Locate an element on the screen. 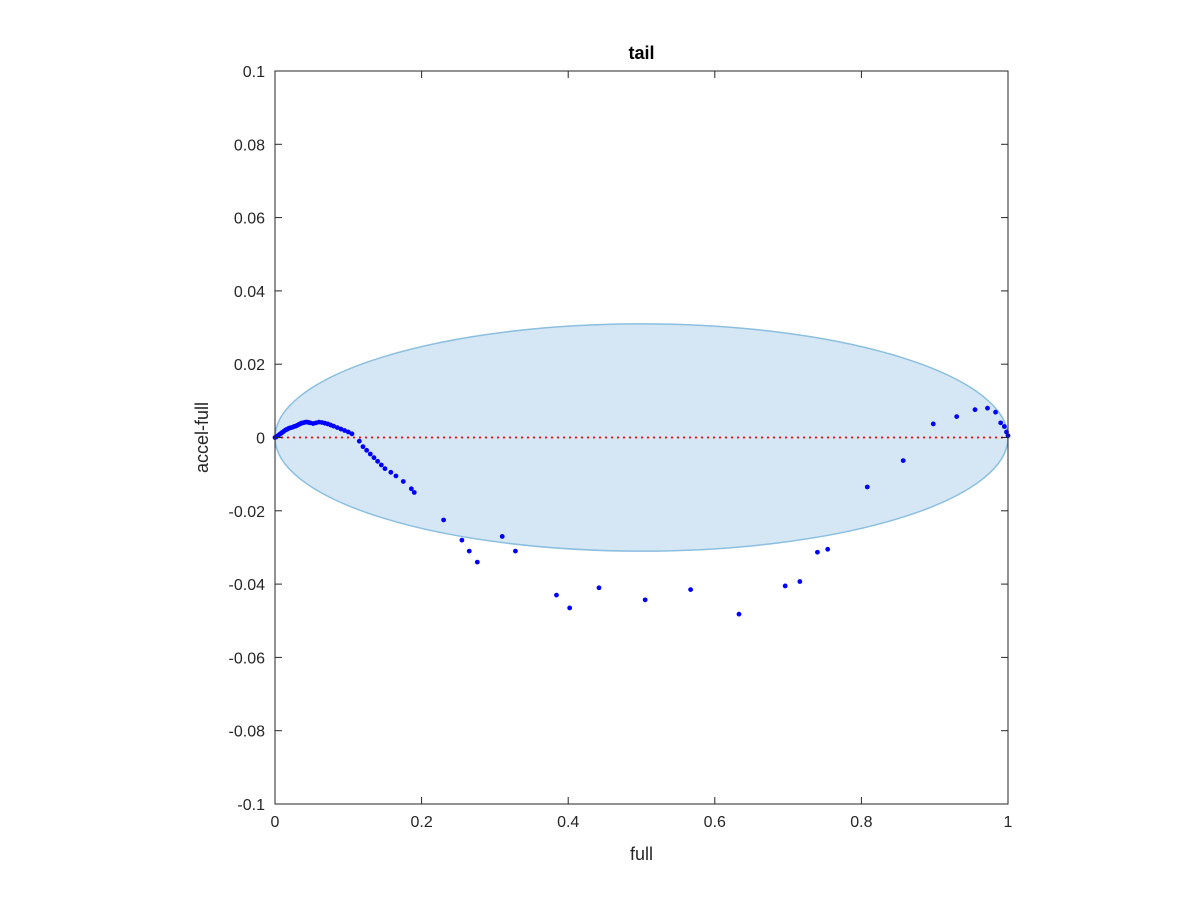 The image size is (1200, 900). y-tick-label: 0.1 is located at coordinates (254, 72).